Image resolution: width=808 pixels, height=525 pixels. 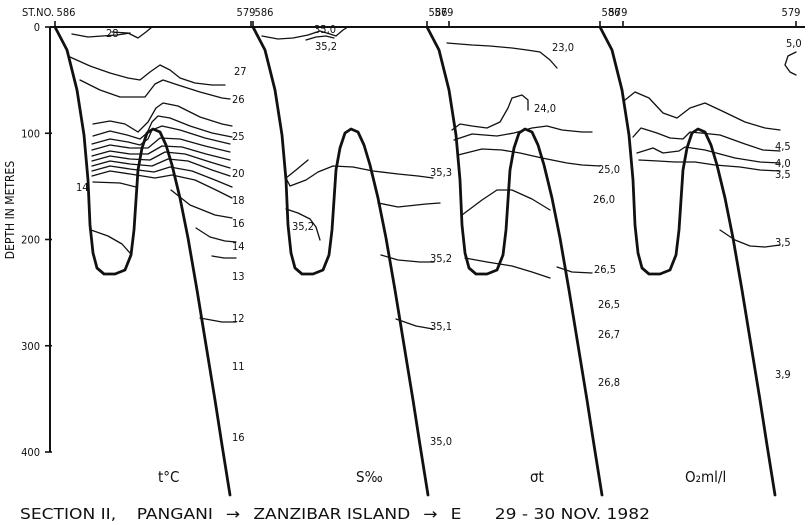 I want to click on contour-label: 12, so click(x=238, y=318).